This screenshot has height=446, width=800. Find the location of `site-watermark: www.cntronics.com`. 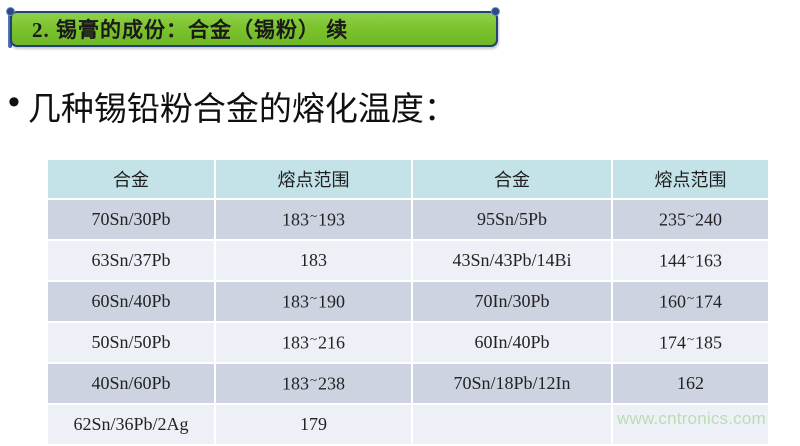

site-watermark: www.cntronics.com is located at coordinates (691, 418).